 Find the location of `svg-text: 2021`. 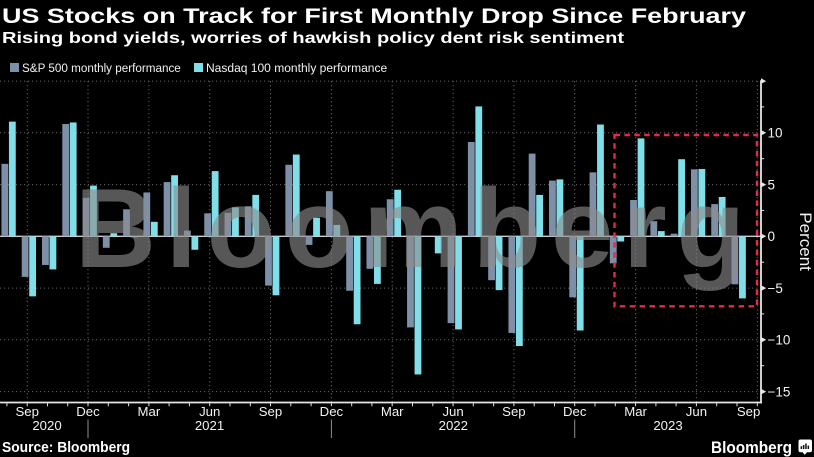

svg-text: 2021 is located at coordinates (209, 425).